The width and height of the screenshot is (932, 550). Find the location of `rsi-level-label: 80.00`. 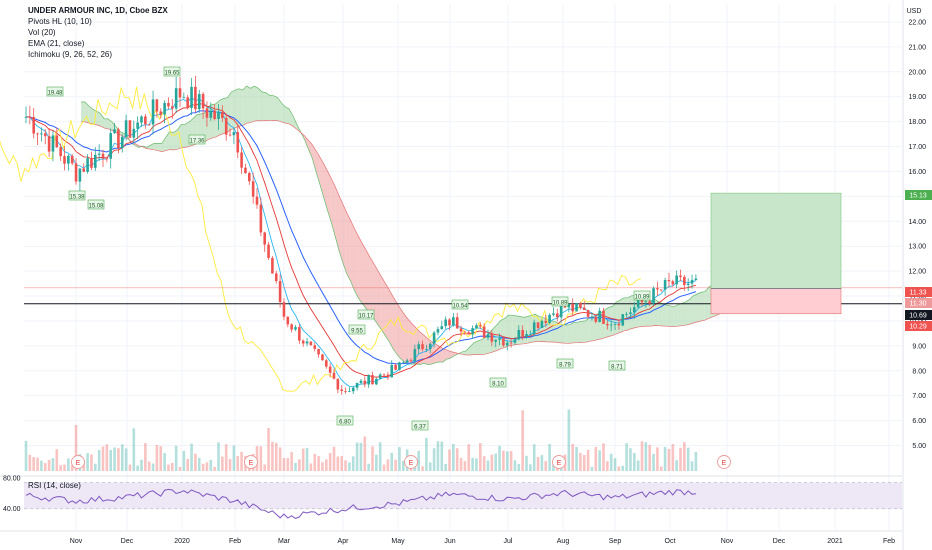

rsi-level-label: 80.00 is located at coordinates (12, 479).